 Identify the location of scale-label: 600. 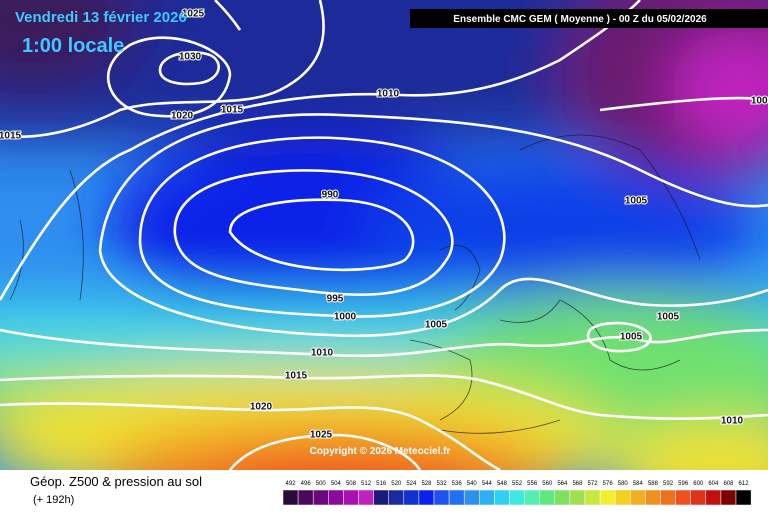
(698, 484).